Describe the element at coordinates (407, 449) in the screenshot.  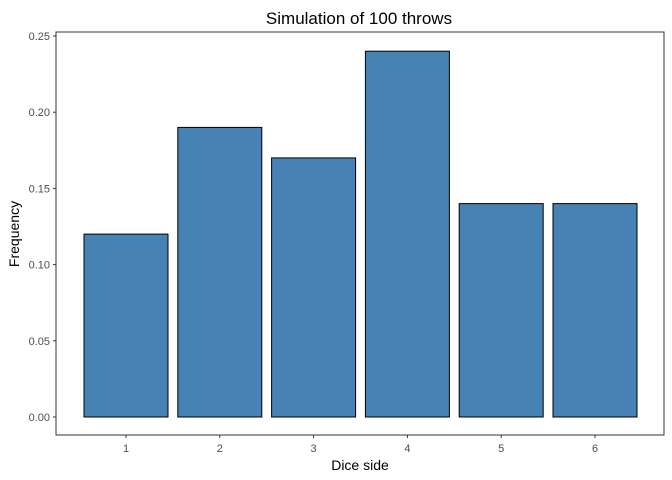
I see `x-tick-label: 4` at that location.